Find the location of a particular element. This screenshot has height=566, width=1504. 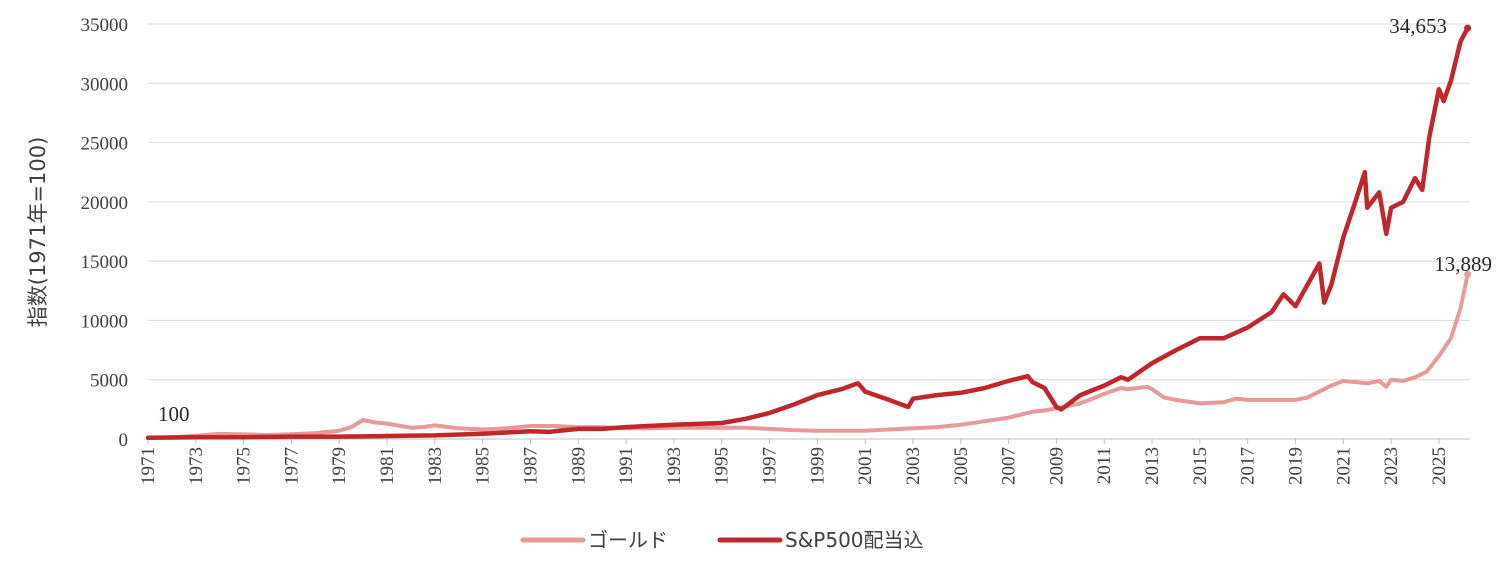

x-tick-label: 2017 is located at coordinates (1248, 466).